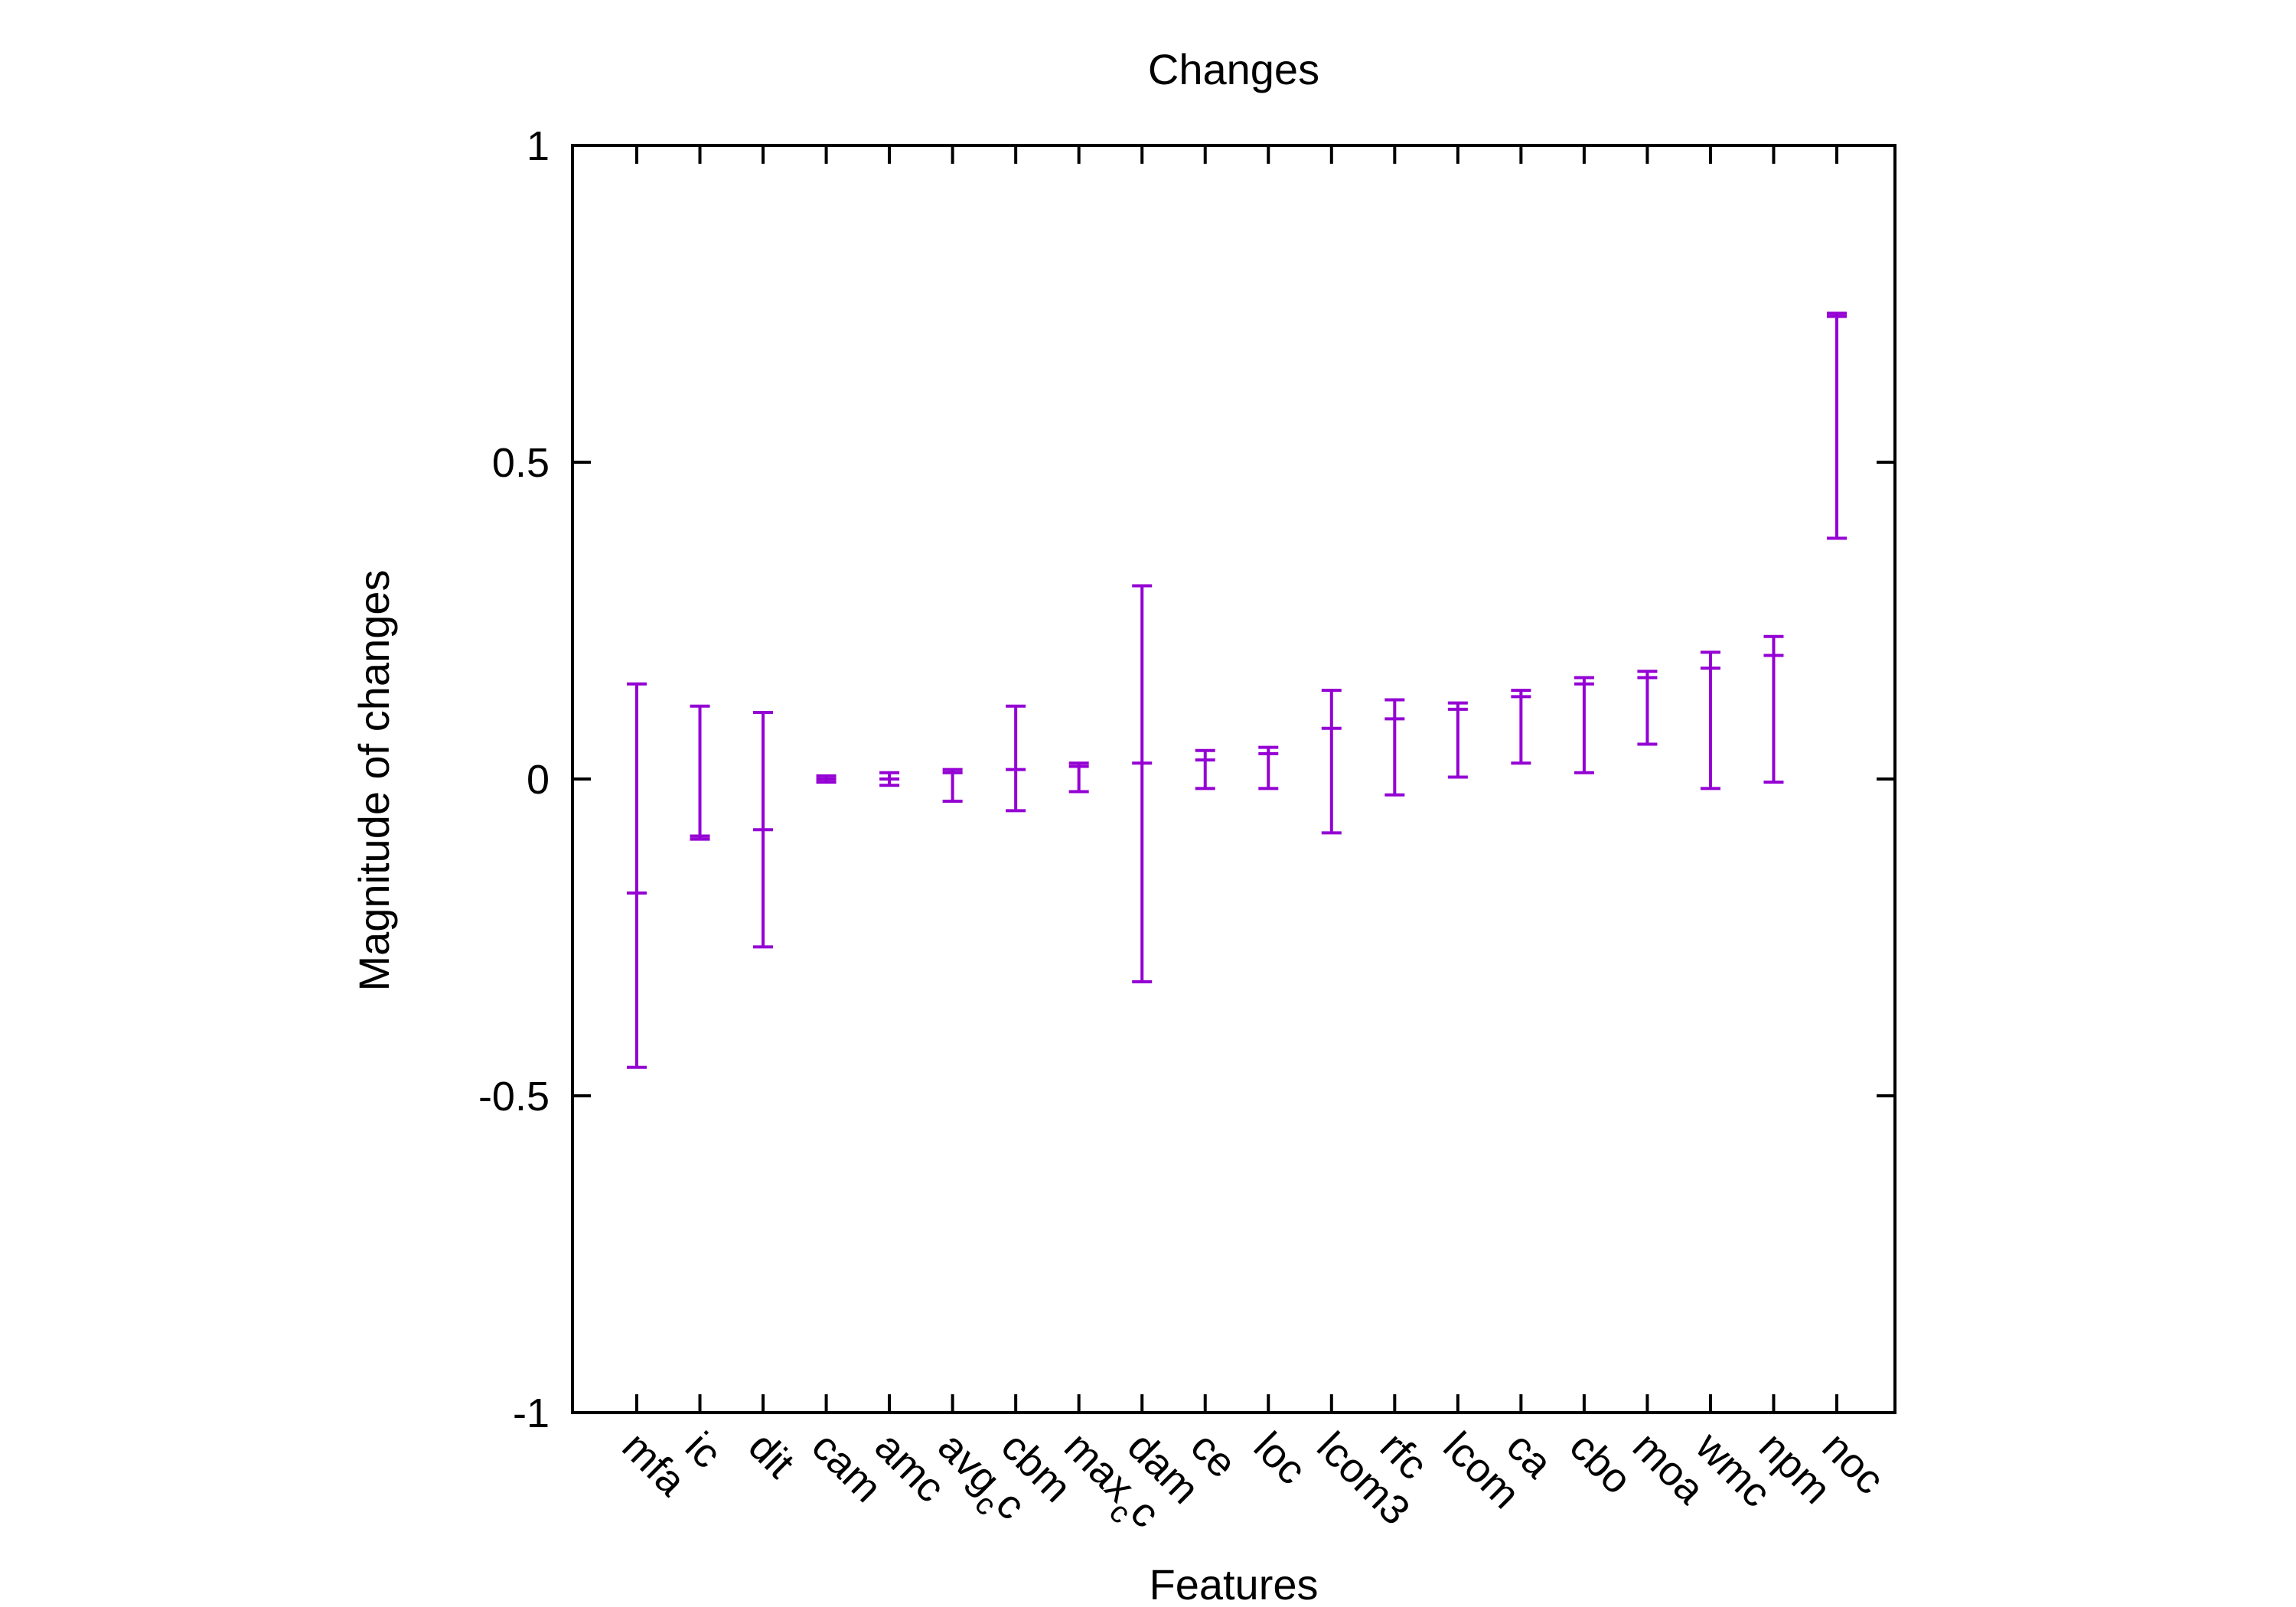  Describe the element at coordinates (1710, 720) in the screenshot. I see `error-bar-wmc` at that location.